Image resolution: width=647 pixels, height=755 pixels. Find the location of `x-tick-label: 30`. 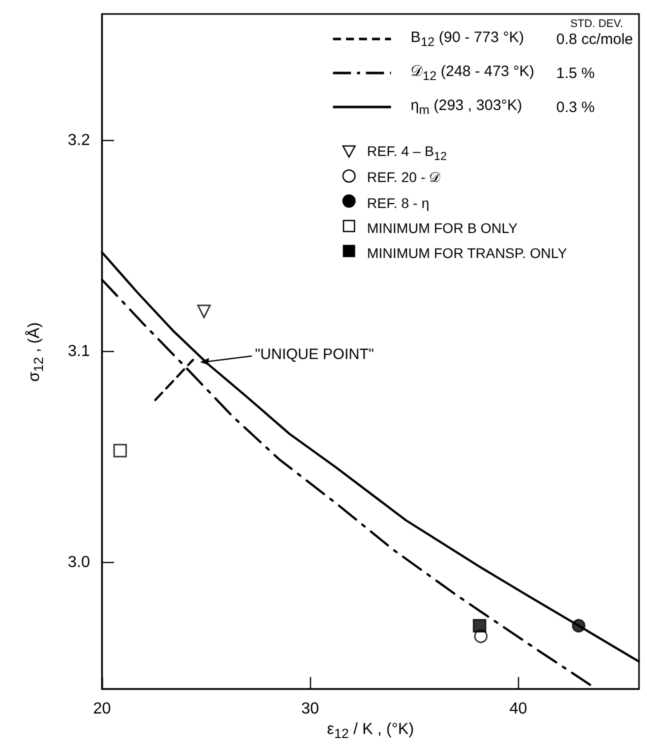

x-tick-label: 30 is located at coordinates (310, 709).